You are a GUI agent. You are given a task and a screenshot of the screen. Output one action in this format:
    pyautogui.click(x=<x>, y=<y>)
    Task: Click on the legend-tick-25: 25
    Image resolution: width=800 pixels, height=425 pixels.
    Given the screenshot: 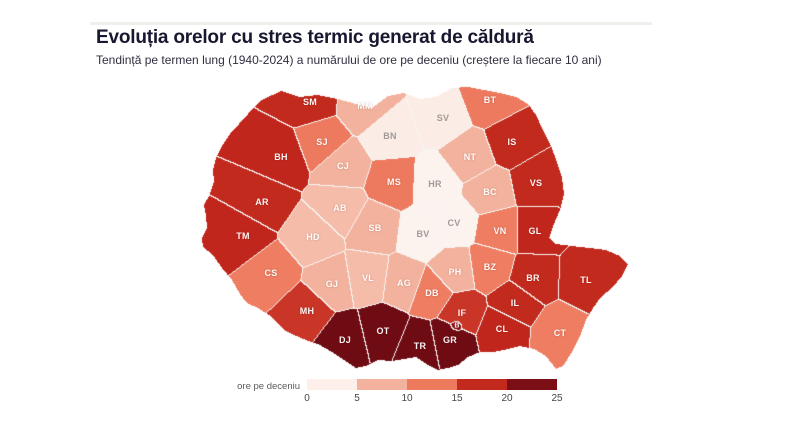 What is the action you would take?
    pyautogui.click(x=557, y=398)
    